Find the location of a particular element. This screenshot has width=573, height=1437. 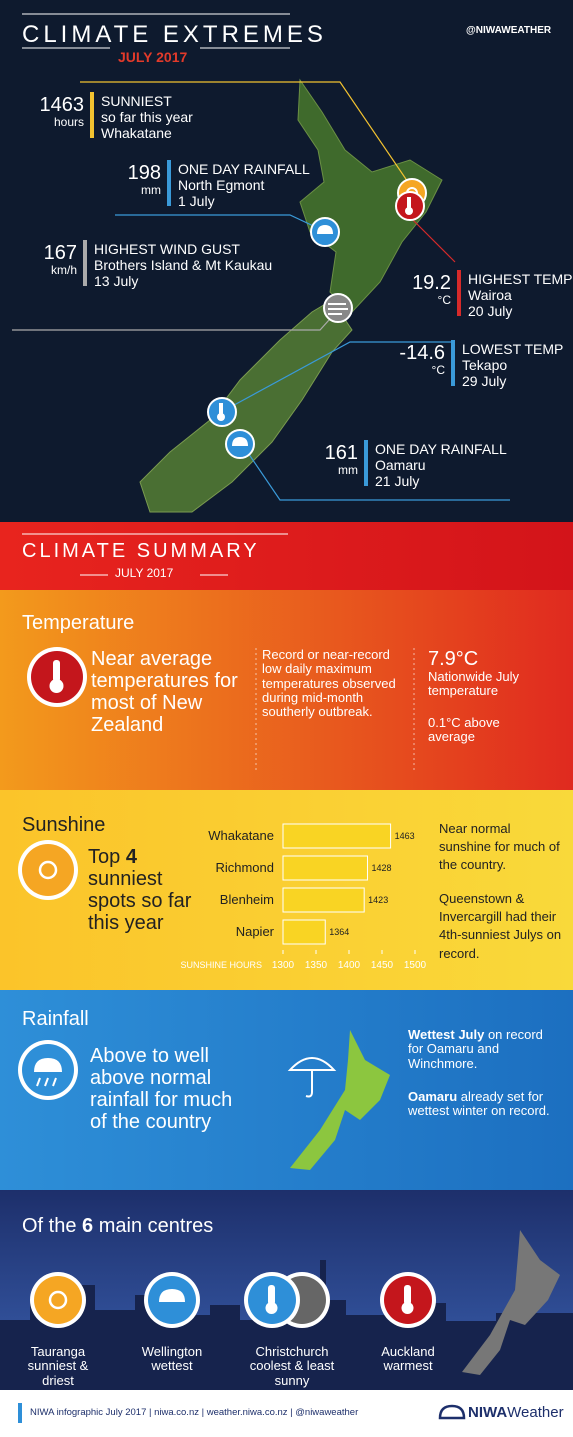

x-tick-label: 1450 is located at coordinates (382, 965).